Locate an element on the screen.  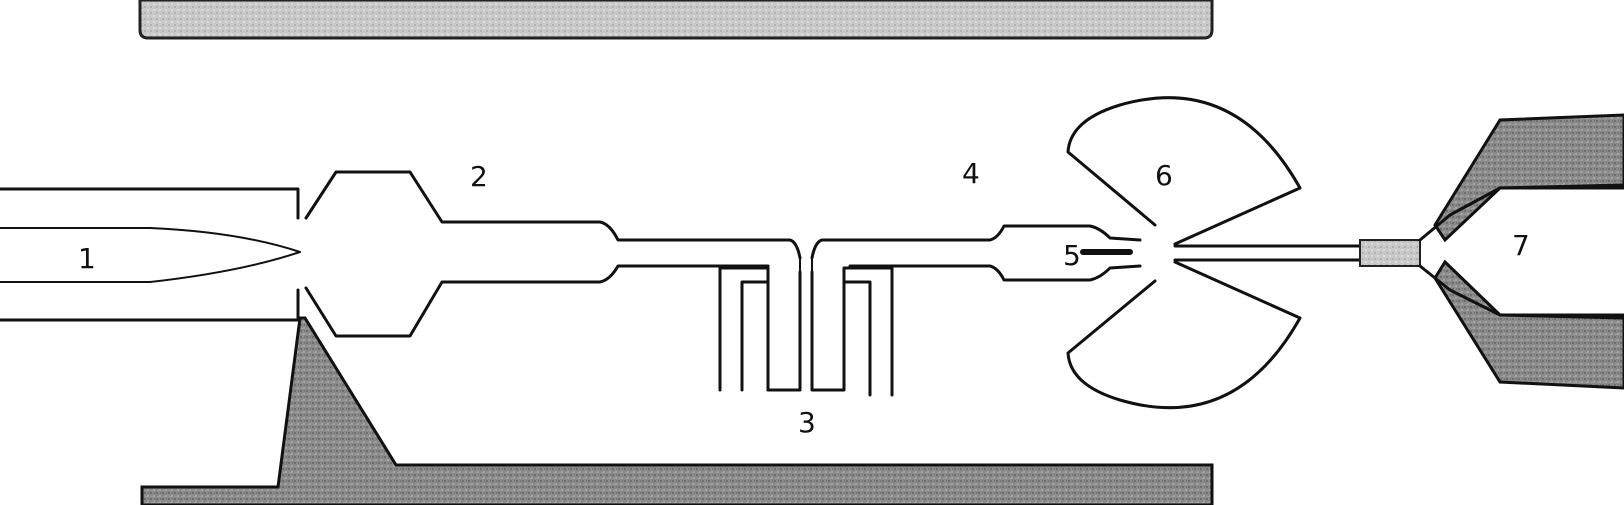
top-ground-plane is located at coordinates (676, 20).